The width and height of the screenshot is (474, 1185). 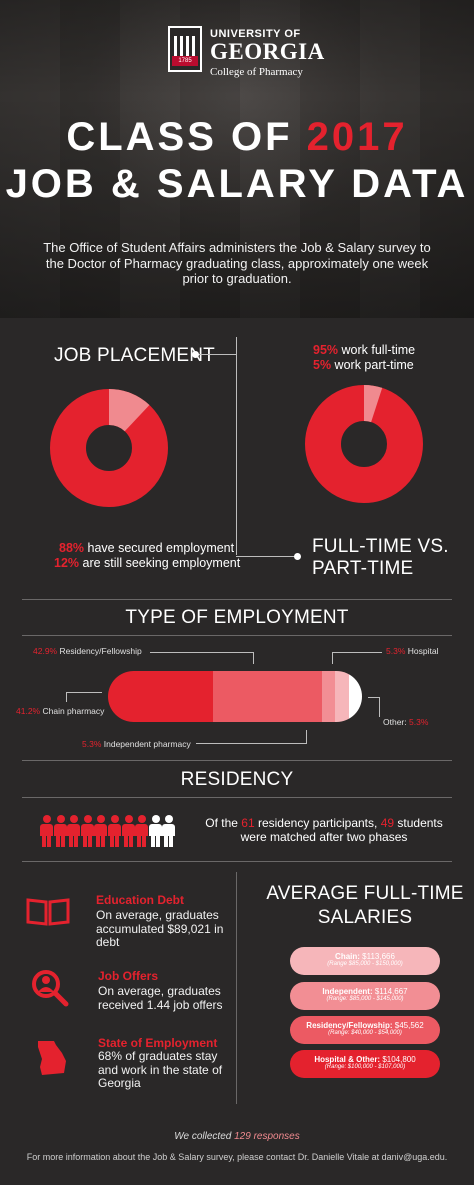 I want to click on center-divider, so click(x=236, y=446).